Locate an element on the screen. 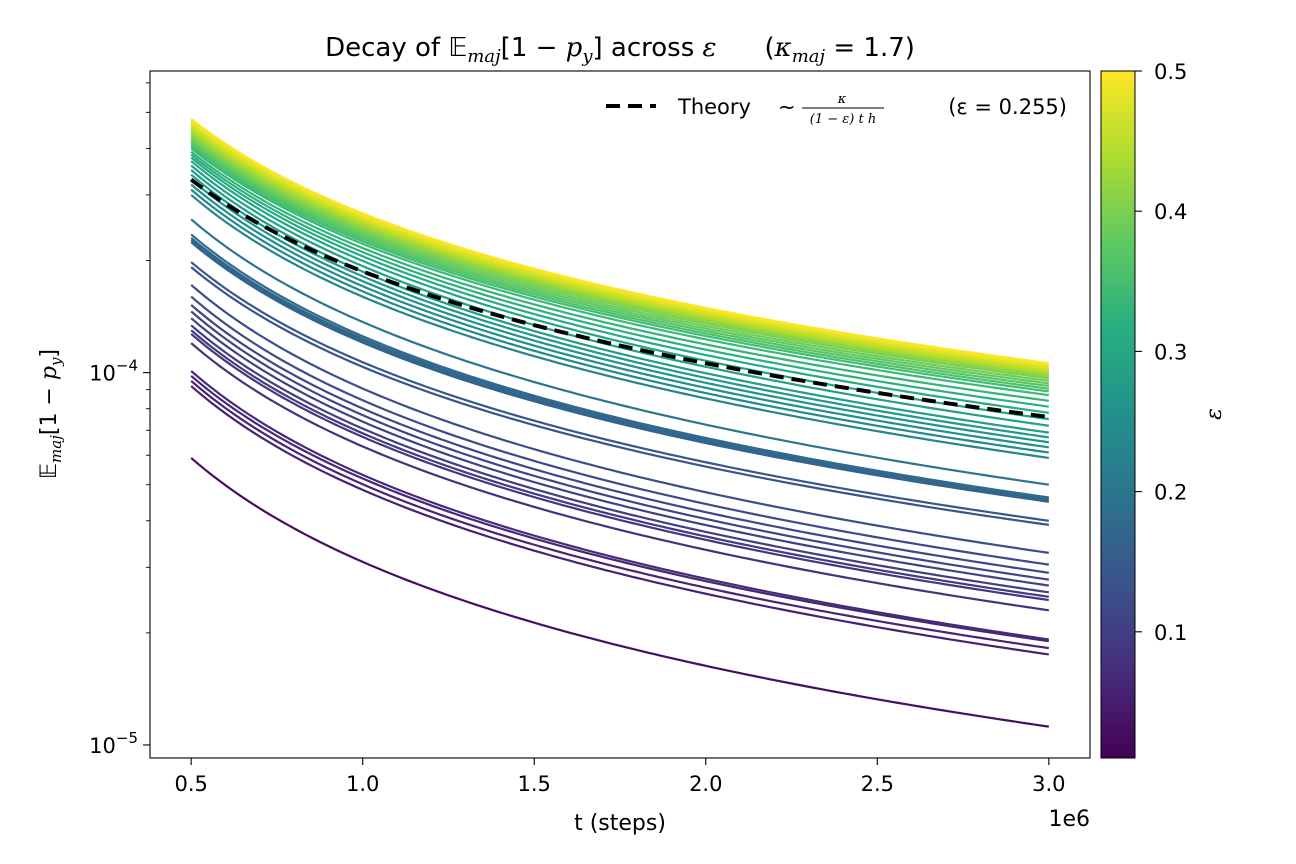 This screenshot has width=1296, height=864. x-offset-label: 1e6 is located at coordinates (1069, 819).